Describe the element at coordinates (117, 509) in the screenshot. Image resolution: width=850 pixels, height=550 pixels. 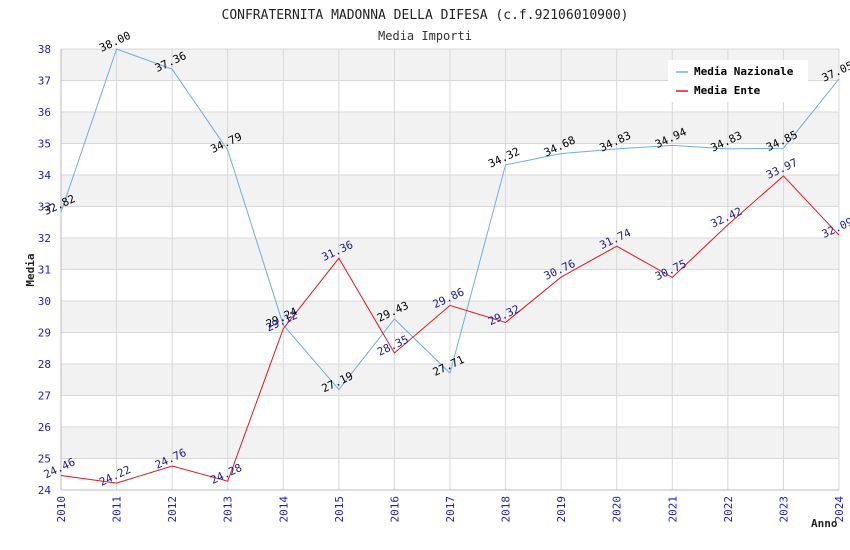
I see `x-tick-label: 2011` at that location.